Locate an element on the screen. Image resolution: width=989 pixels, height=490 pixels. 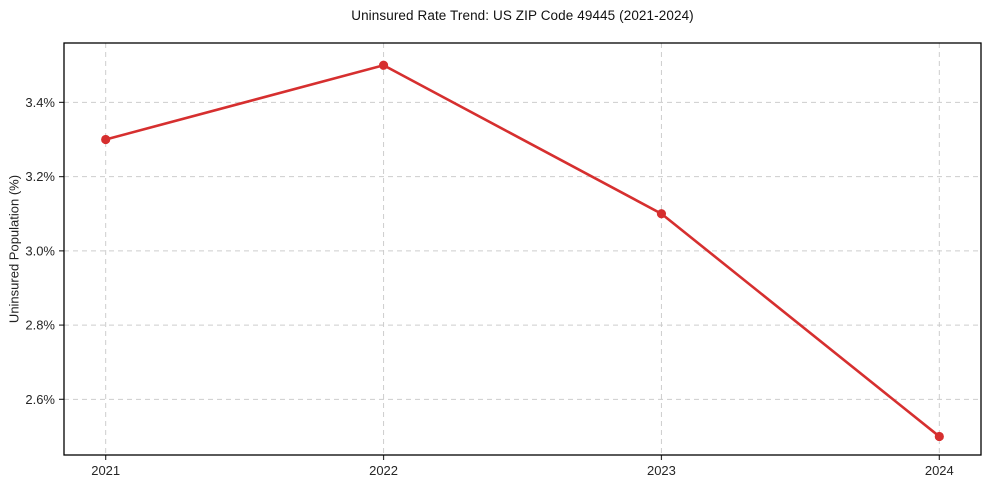
y-tick-label: 3.0% is located at coordinates (40, 250).